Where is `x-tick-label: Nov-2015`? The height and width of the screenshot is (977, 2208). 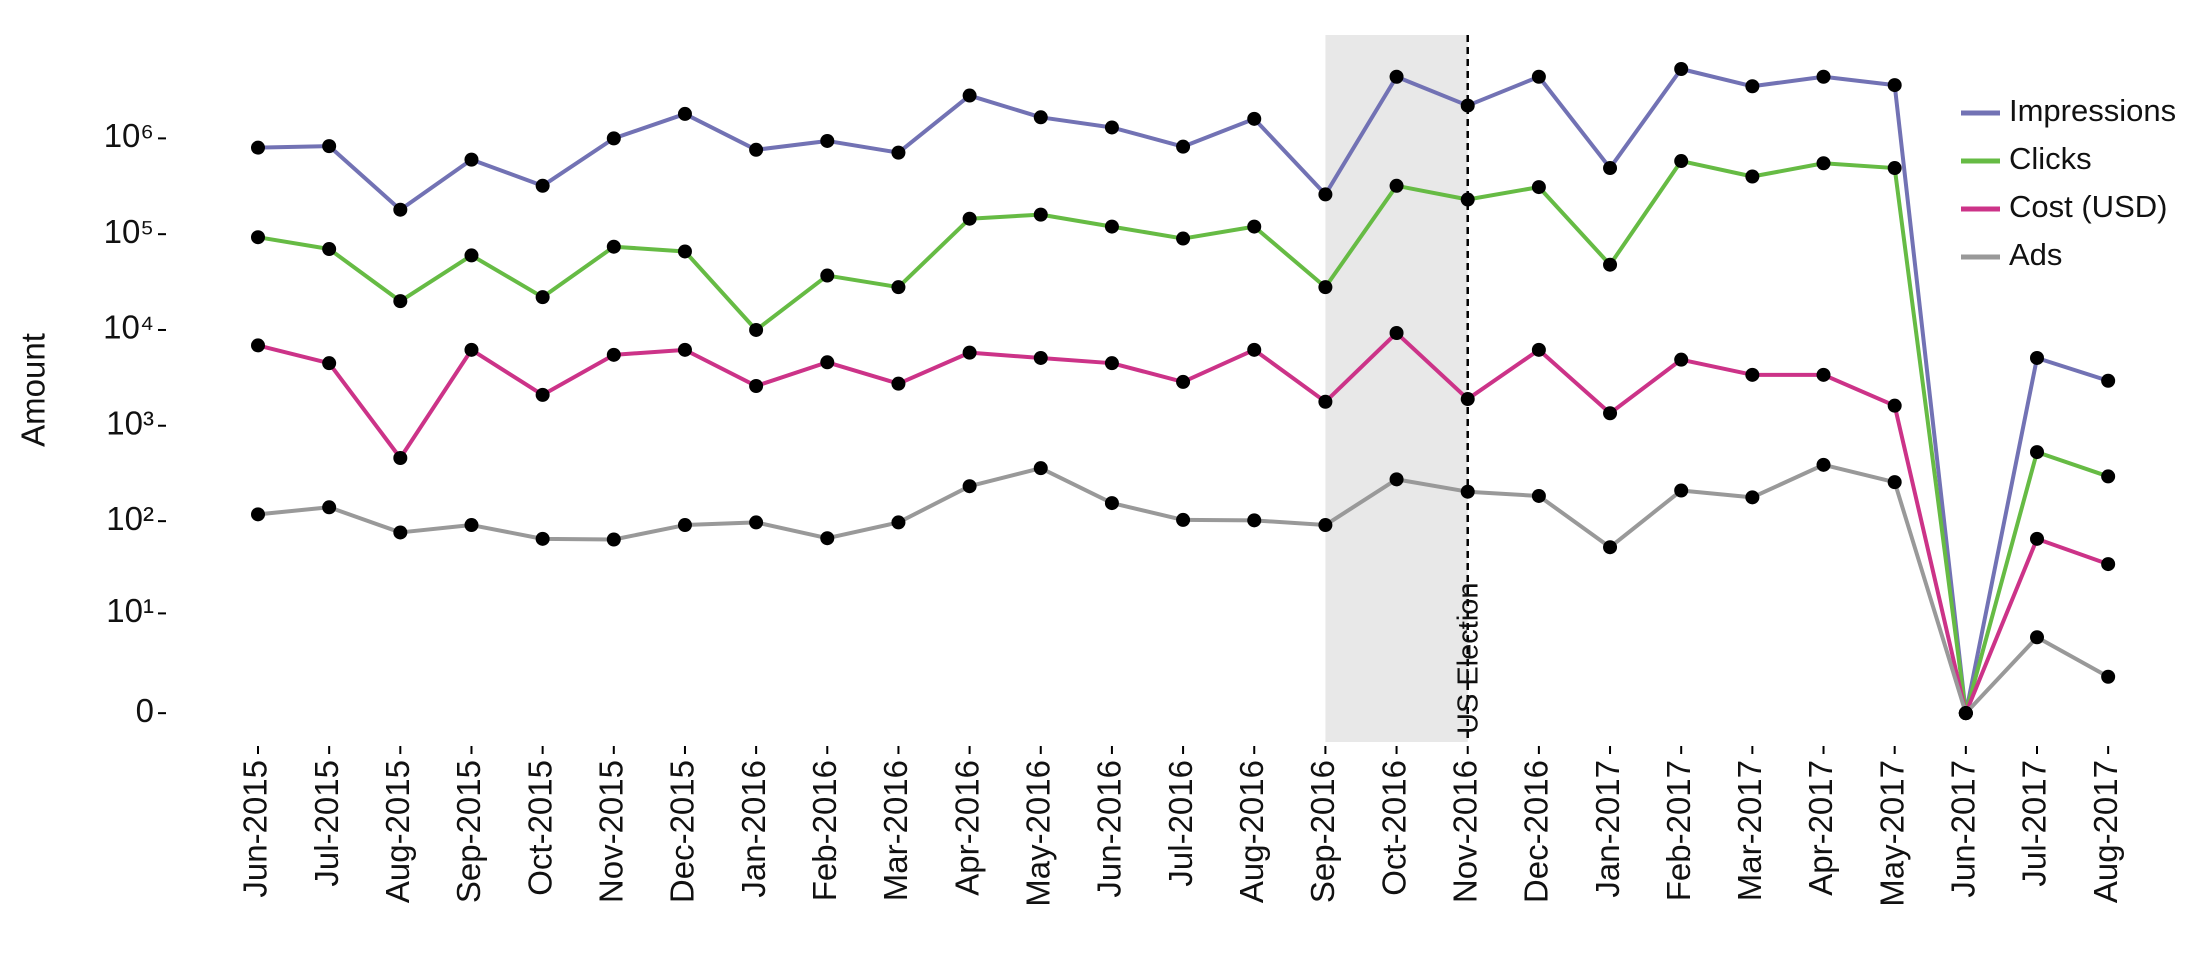 x-tick-label: Nov-2015 is located at coordinates (611, 831).